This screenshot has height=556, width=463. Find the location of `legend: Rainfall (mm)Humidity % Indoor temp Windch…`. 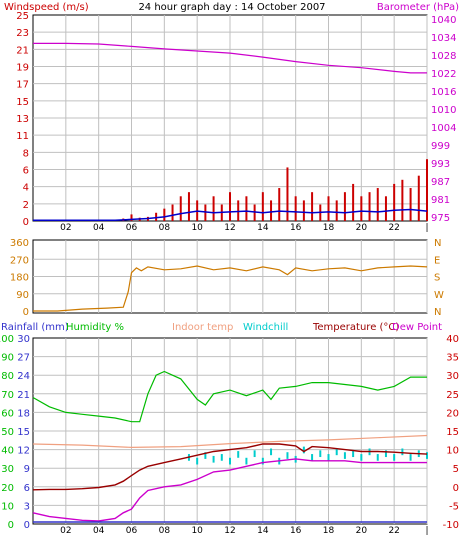

legend: Rainfall (mm)Humidity % Indoor temp Windch… is located at coordinates (221, 327).